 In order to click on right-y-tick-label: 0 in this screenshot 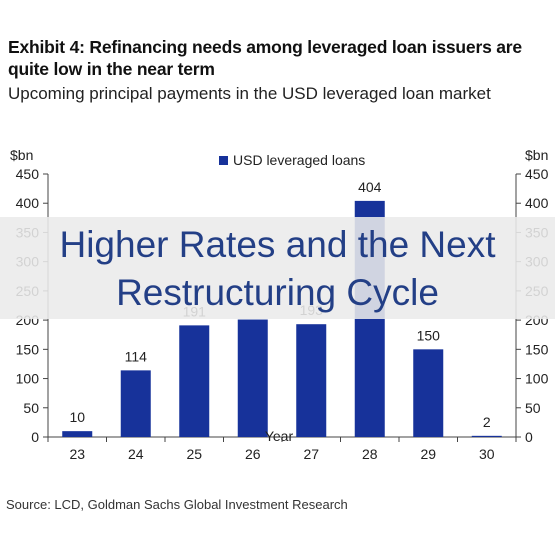, I will do `click(529, 437)`.